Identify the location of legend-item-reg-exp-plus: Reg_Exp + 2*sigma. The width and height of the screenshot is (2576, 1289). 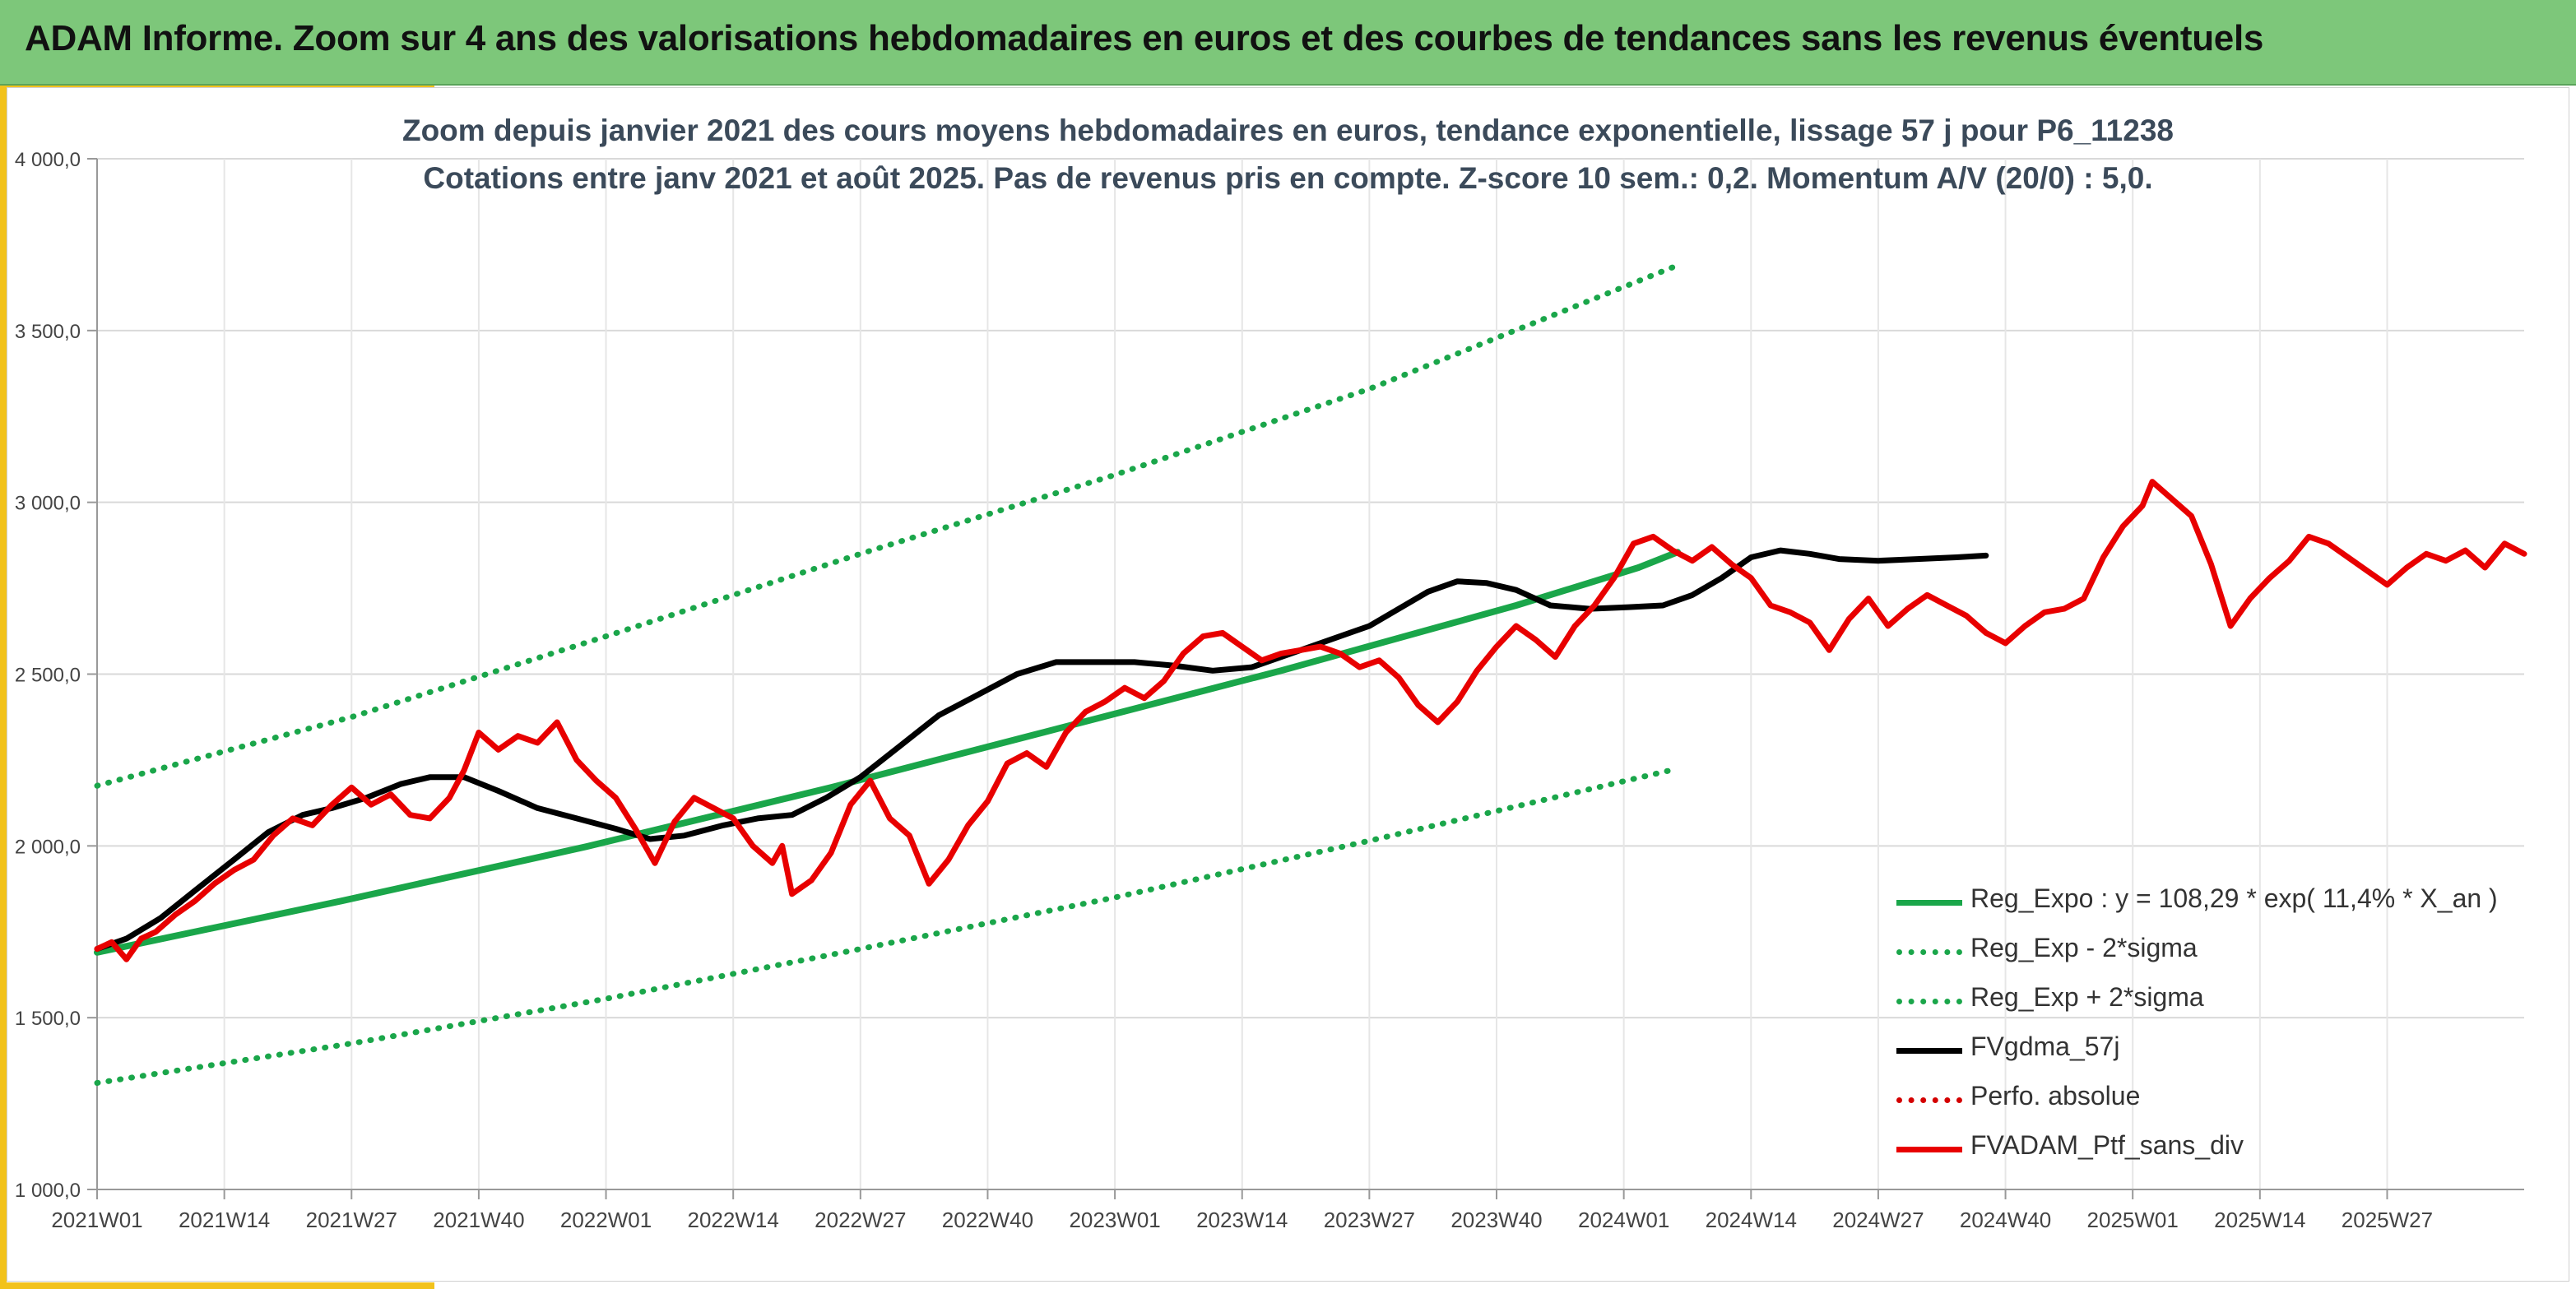
(2209, 1000).